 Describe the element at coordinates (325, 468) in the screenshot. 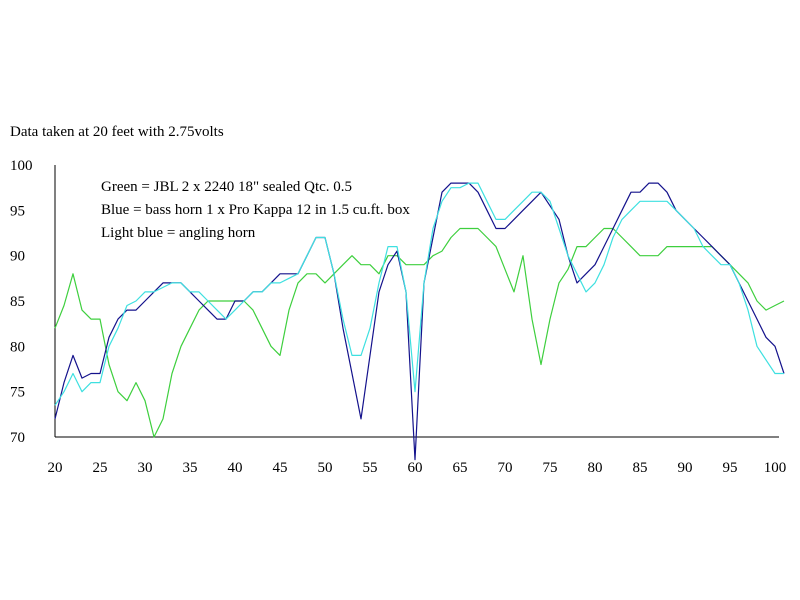

I see `x-tick-label: 50` at that location.